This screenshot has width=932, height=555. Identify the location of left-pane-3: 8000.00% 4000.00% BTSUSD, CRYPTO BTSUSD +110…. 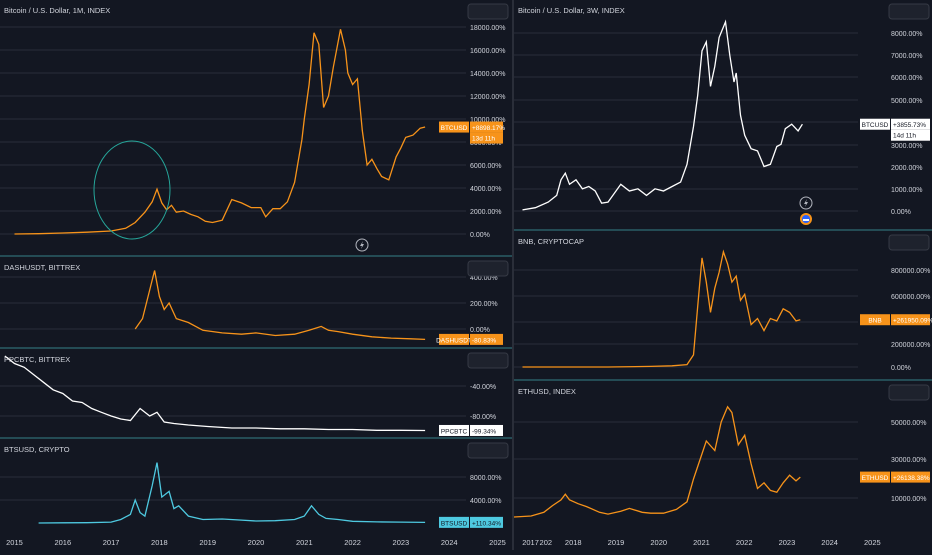
(254, 485).